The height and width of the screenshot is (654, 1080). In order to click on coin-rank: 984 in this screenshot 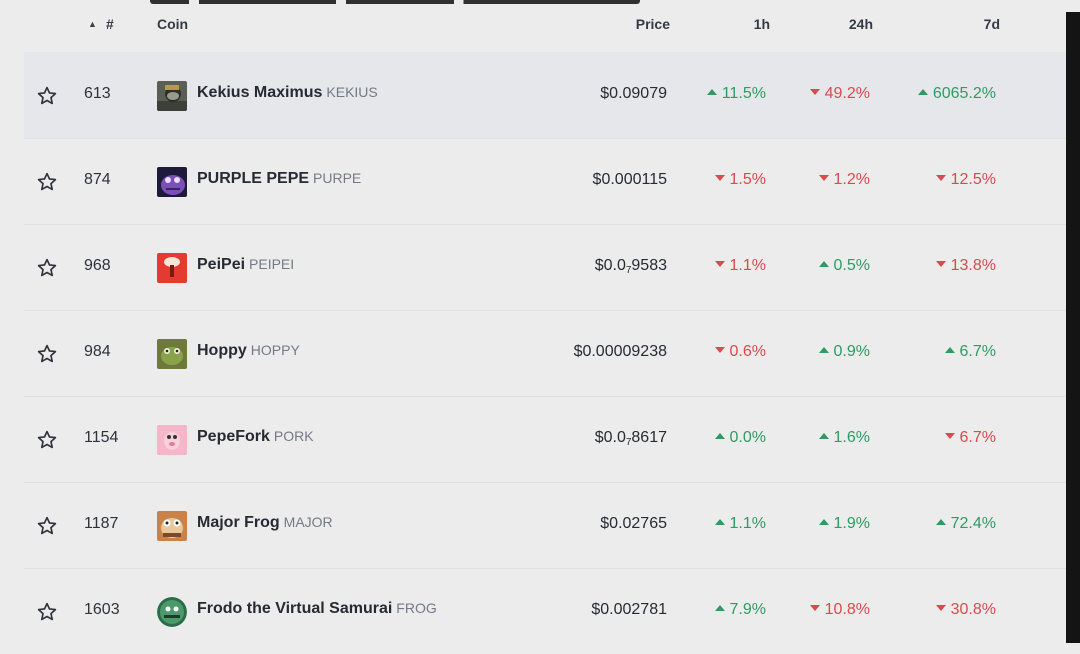, I will do `click(97, 351)`.